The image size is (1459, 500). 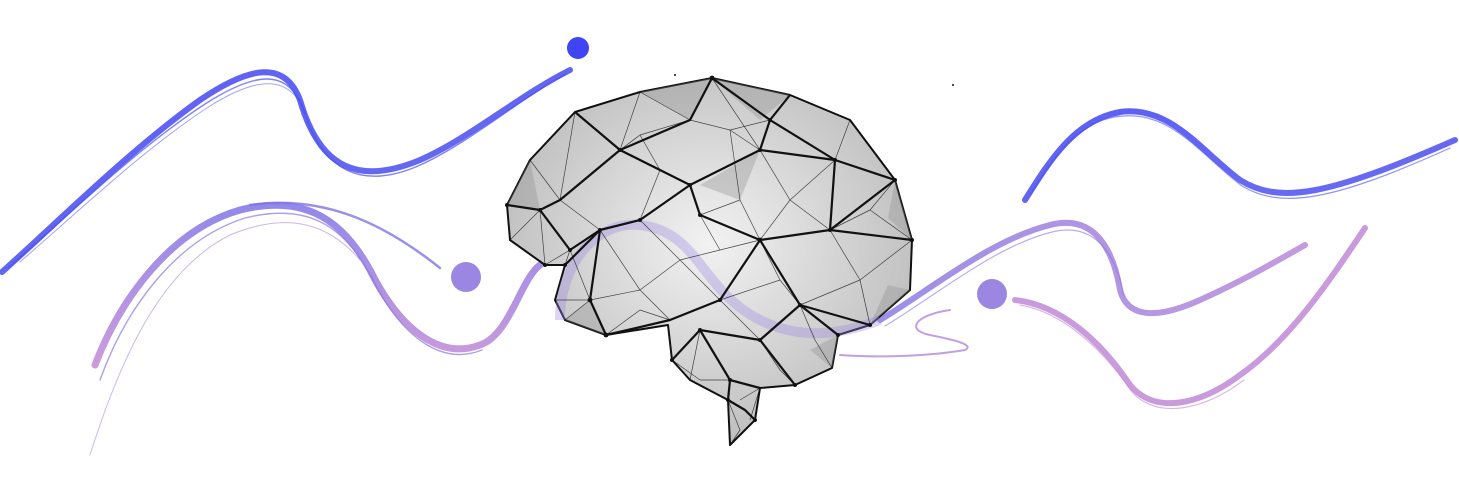 I want to click on wave-right-bottom, so click(x=1190, y=316).